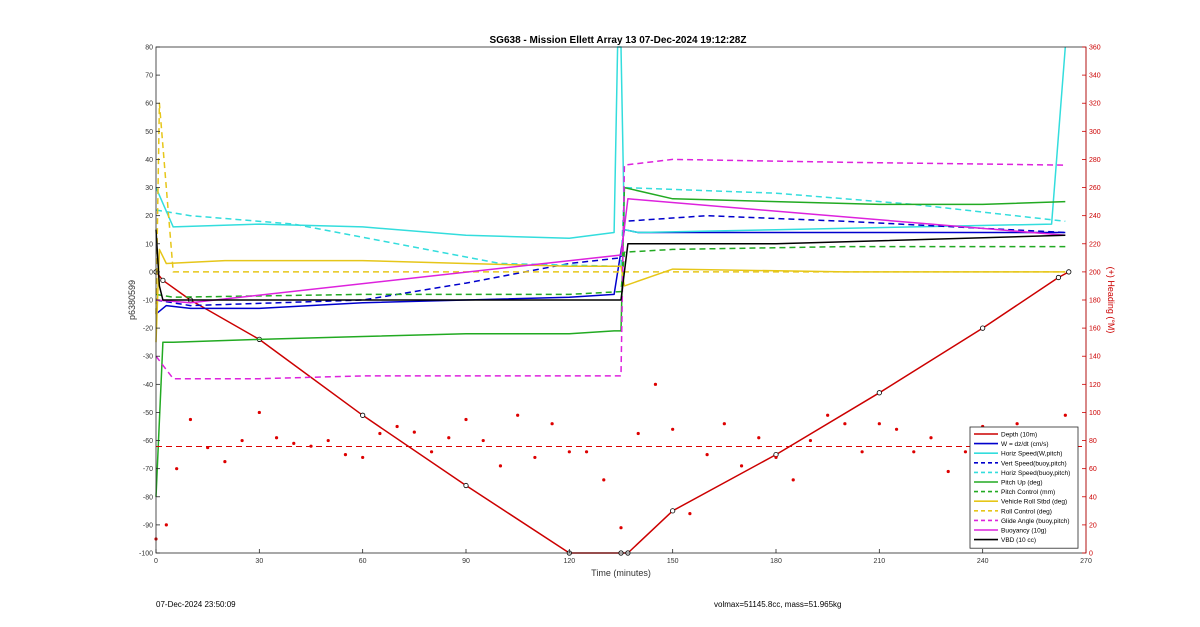  Describe the element at coordinates (1095, 76) in the screenshot. I see `y2-tick-label: 340` at that location.